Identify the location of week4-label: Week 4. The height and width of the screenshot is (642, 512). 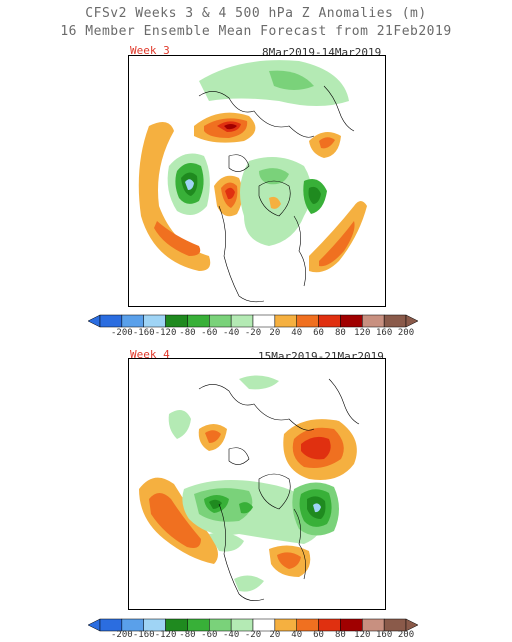
(150, 354).